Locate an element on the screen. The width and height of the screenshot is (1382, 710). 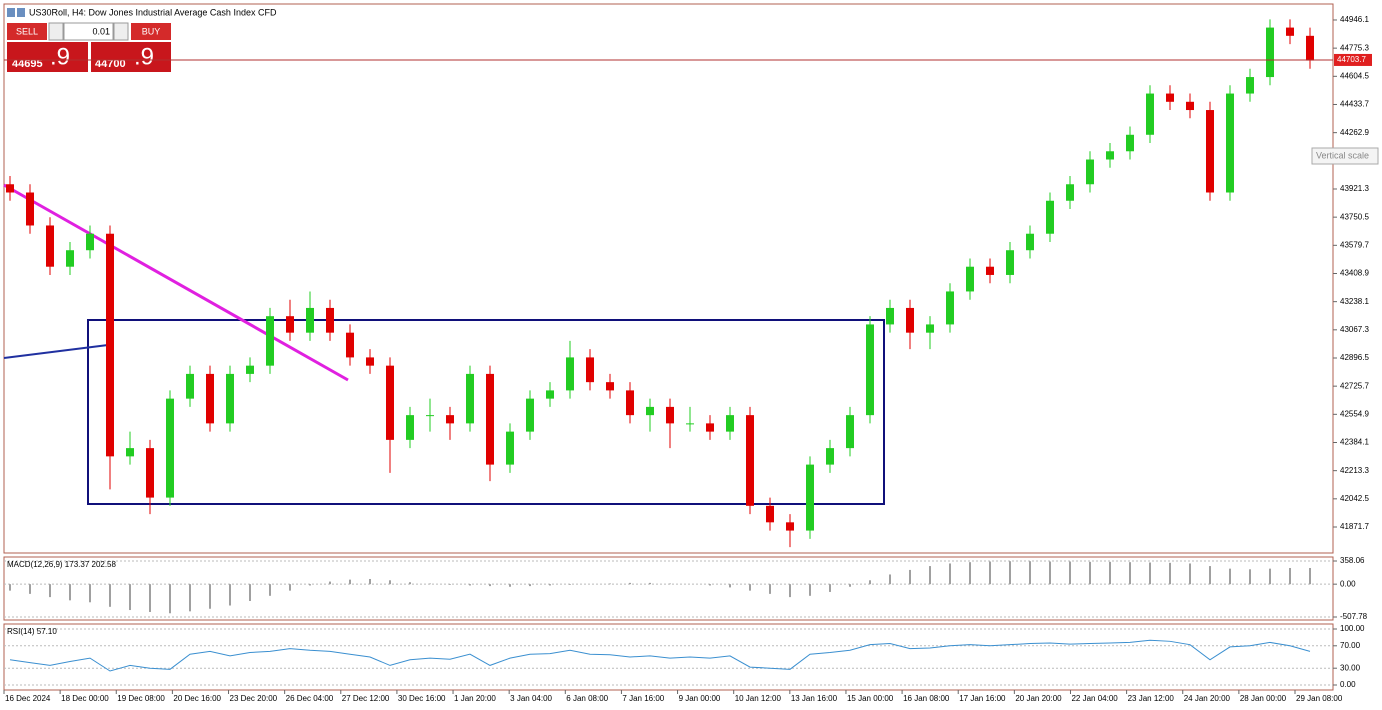
x-tick-label: 20 Jan 20:00 is located at coordinates (1038, 698).